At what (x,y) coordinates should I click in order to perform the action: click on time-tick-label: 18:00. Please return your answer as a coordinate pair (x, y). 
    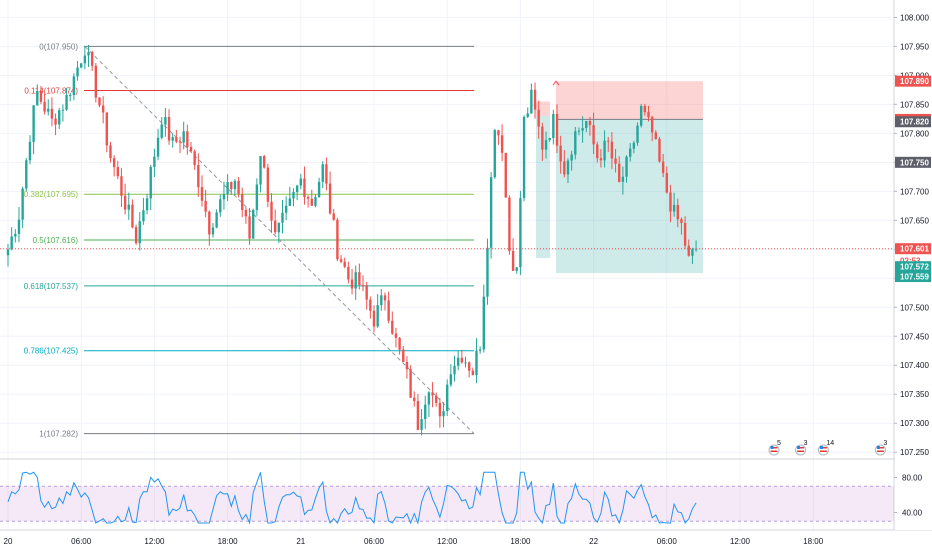
    Looking at the image, I should click on (228, 541).